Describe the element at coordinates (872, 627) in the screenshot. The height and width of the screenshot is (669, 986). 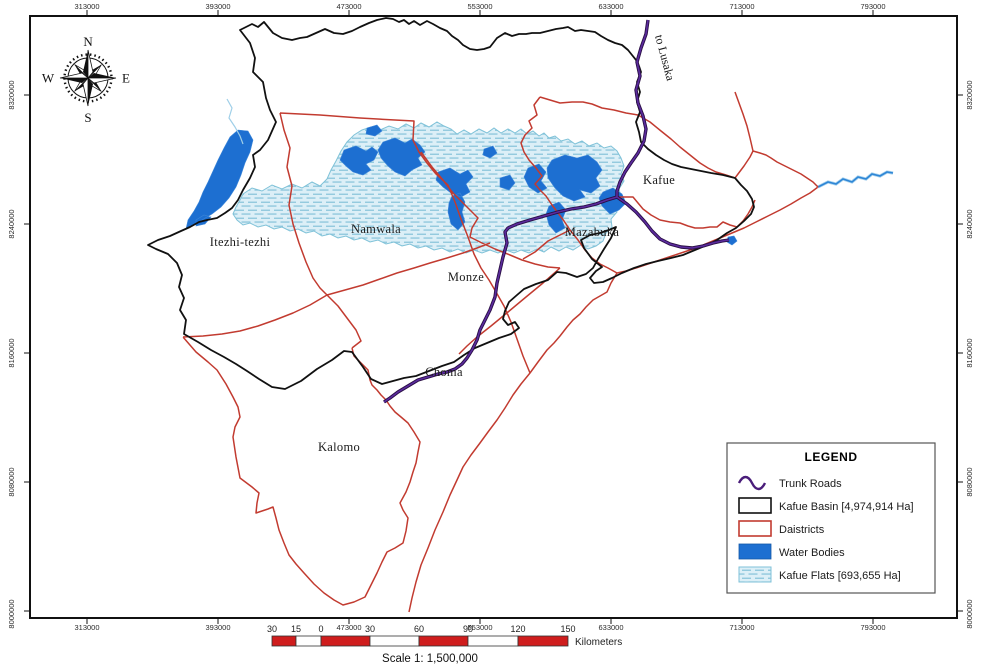
I see `x-axis-label-bottom: 793000` at that location.